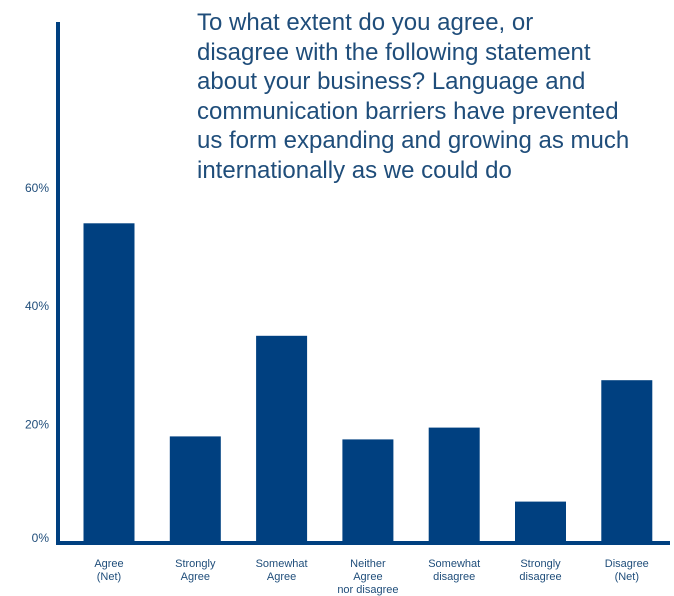 This screenshot has height=596, width=674. What do you see at coordinates (41, 538) in the screenshot?
I see `y-tick-label-0: 0%` at bounding box center [41, 538].